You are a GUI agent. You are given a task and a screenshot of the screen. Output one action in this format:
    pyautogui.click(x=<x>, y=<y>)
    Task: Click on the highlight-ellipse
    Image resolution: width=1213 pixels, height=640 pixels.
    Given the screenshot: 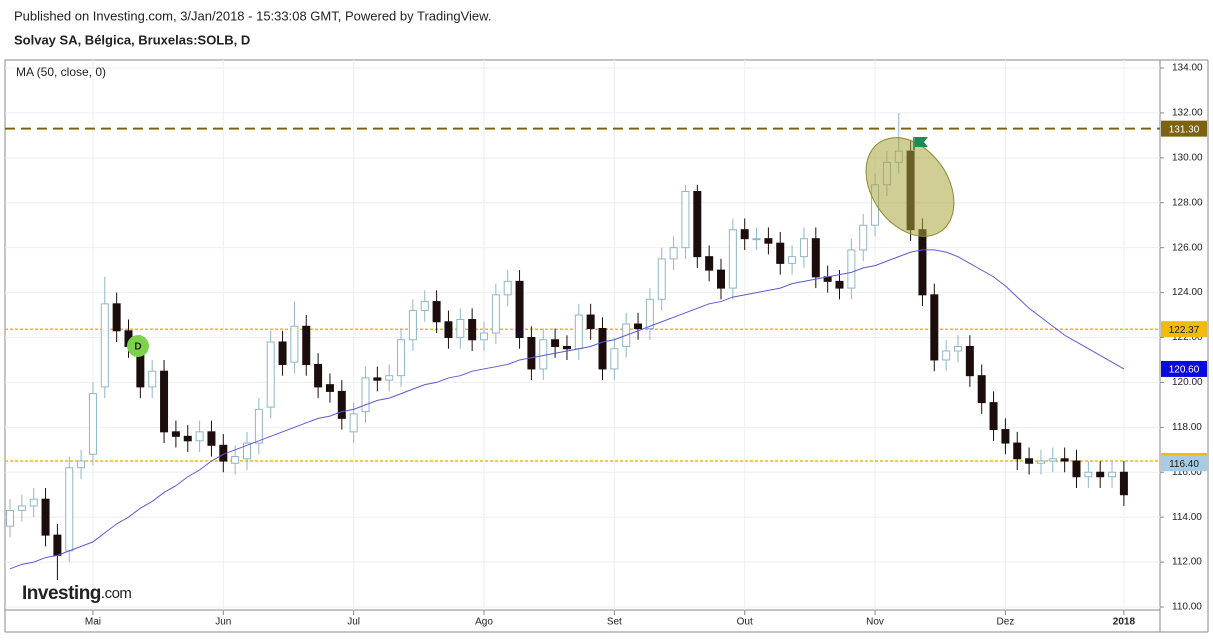 What is the action you would take?
    pyautogui.click(x=910, y=187)
    